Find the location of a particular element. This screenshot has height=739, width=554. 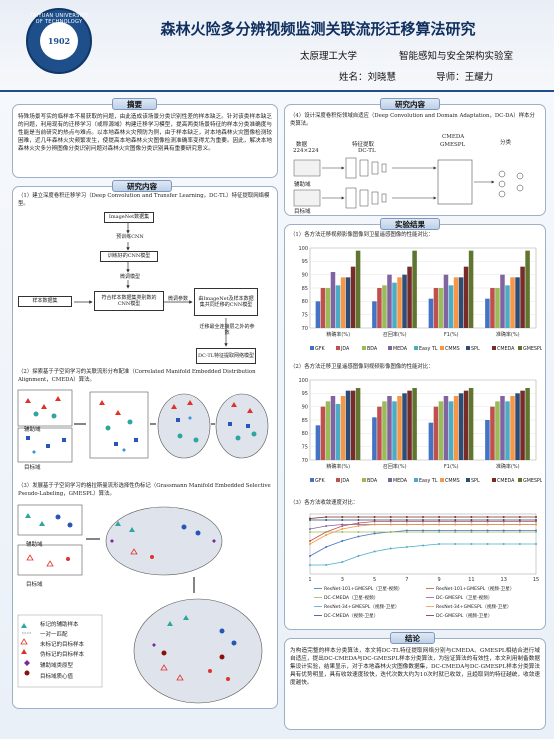

legend-item-1: 标记的辅助样本 is located at coordinates (59, 625).